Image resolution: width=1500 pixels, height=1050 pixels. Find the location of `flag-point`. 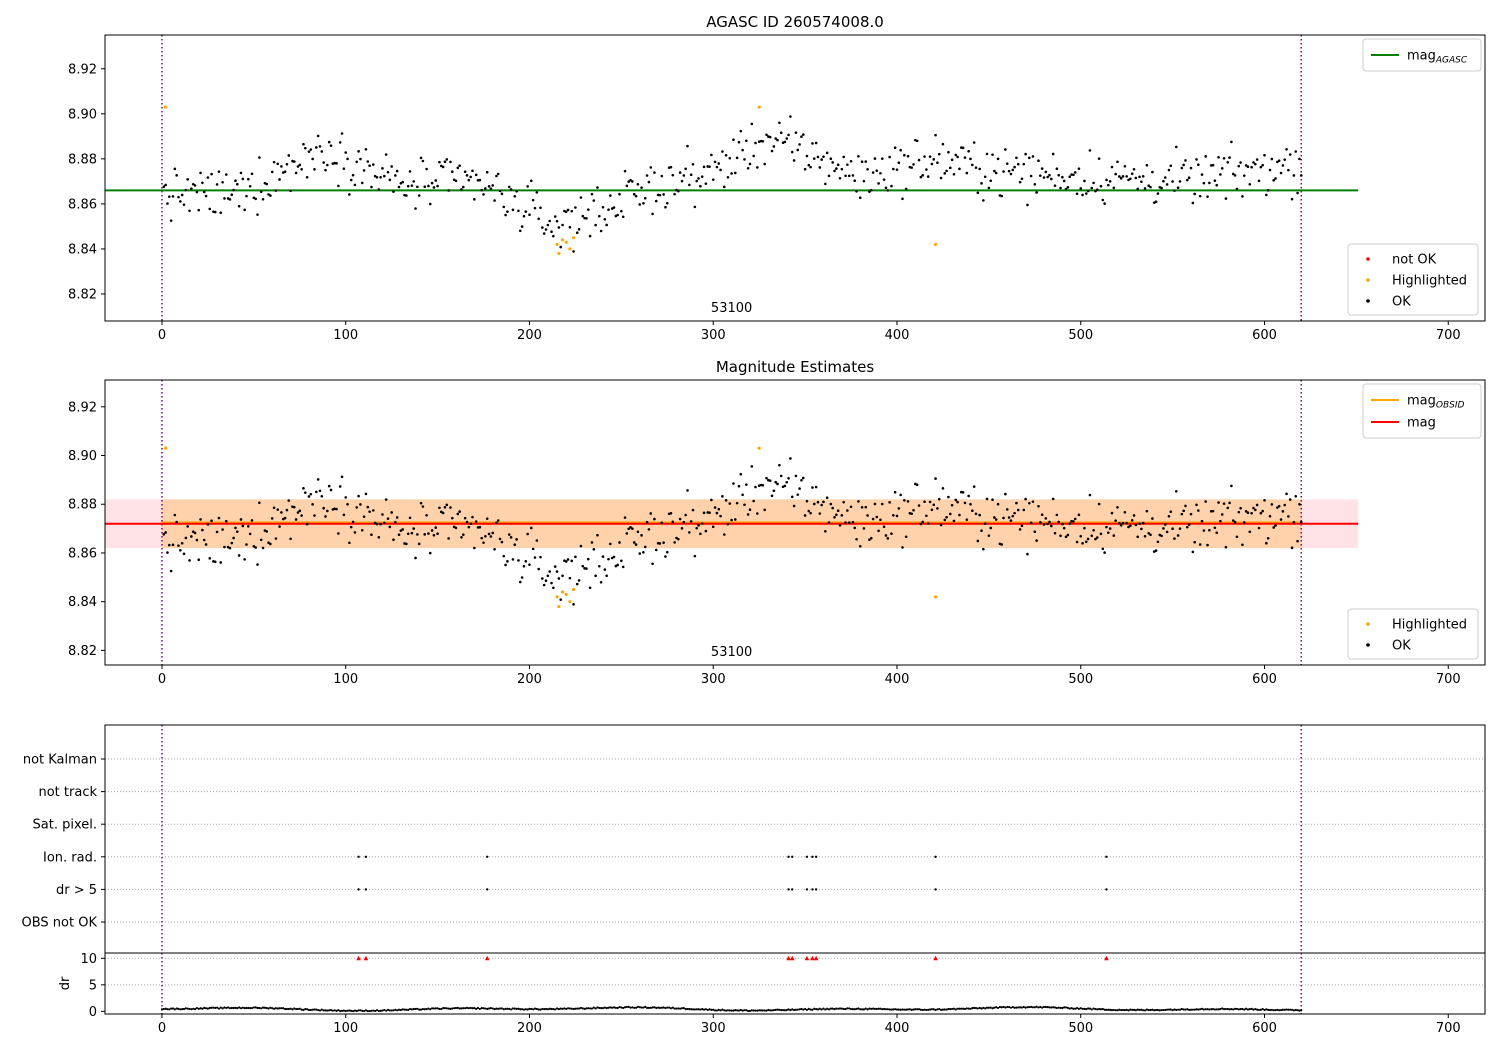

flag-point is located at coordinates (366, 856).